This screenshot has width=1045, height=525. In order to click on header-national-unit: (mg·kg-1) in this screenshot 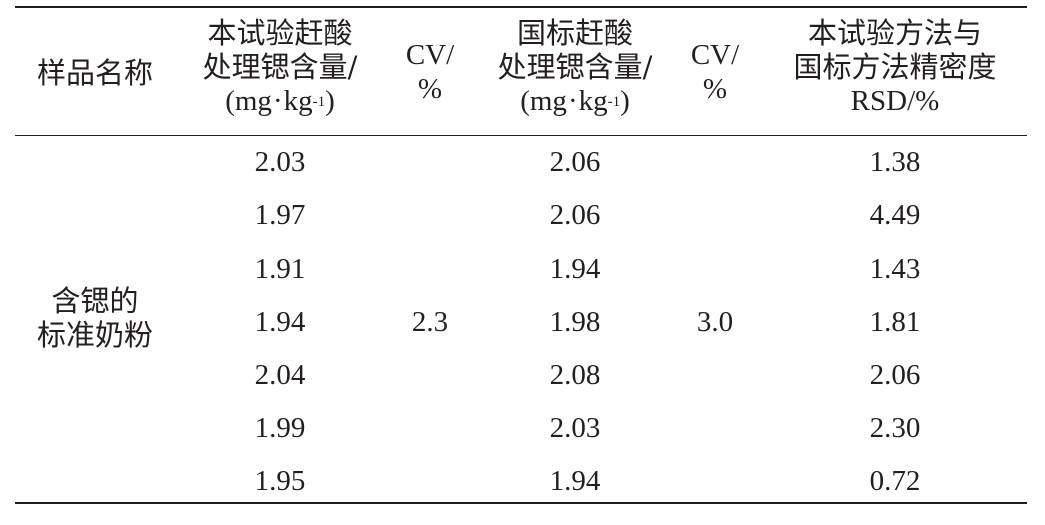, I will do `click(575, 101)`.